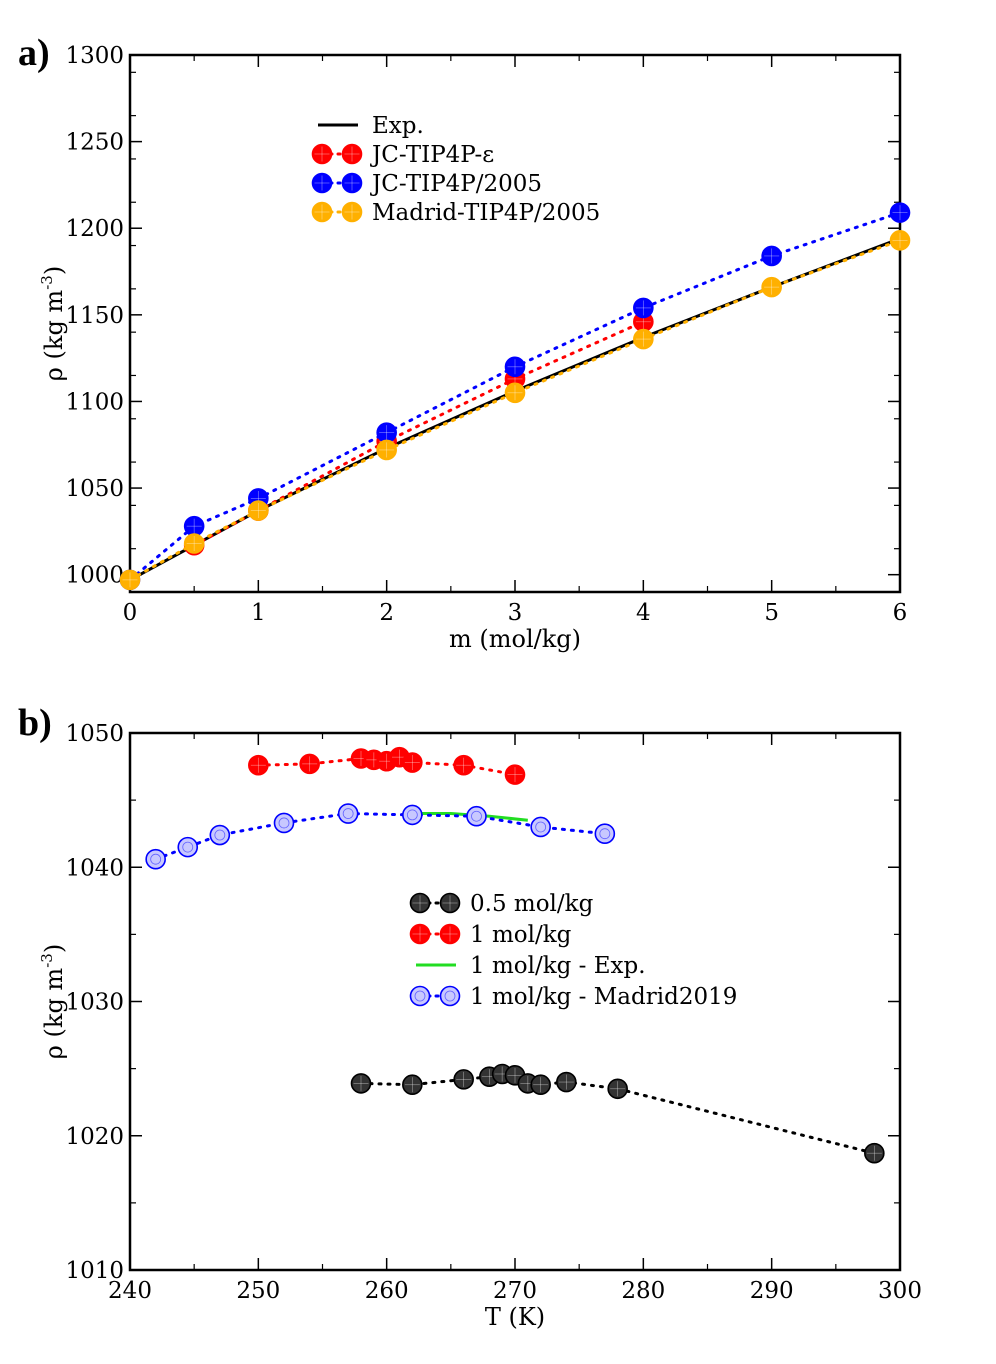 The height and width of the screenshot is (1364, 996). I want to click on x-tick-label: 260, so click(387, 1291).